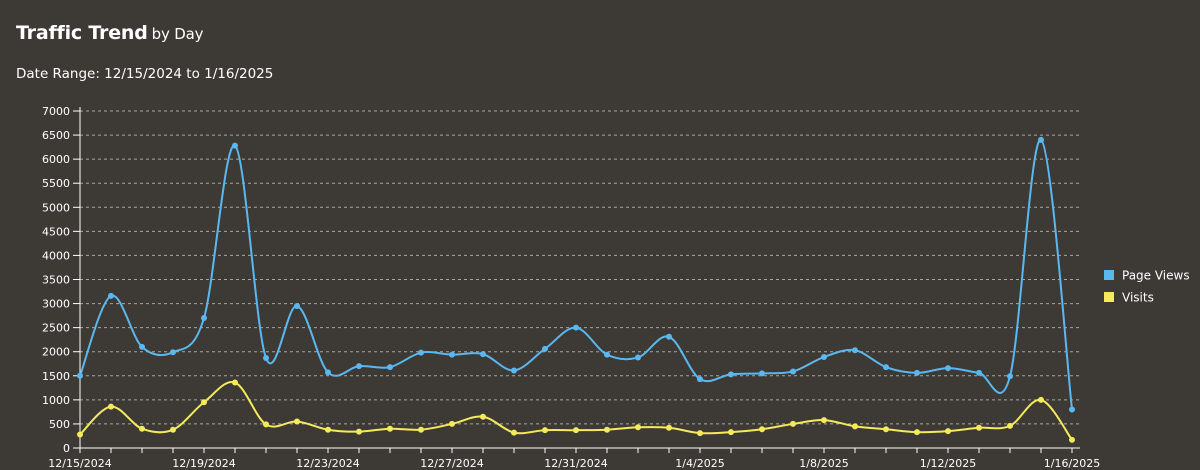 The image size is (1200, 470). What do you see at coordinates (1109, 275) in the screenshot?
I see `page-views-legend-swatch` at bounding box center [1109, 275].